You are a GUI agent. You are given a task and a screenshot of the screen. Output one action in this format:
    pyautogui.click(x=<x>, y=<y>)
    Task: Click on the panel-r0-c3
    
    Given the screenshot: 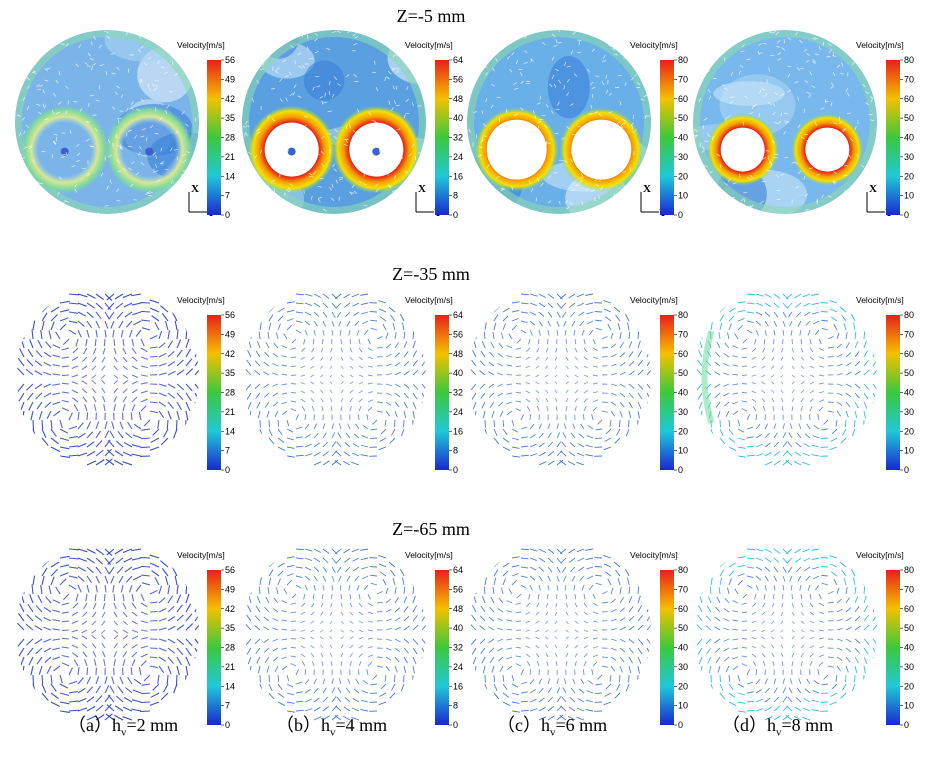 What is the action you would take?
    pyautogui.click(x=785, y=122)
    